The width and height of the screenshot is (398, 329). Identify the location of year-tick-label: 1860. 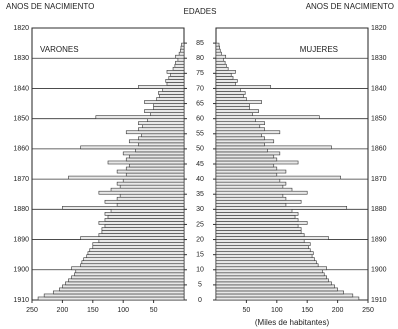
(21, 149).